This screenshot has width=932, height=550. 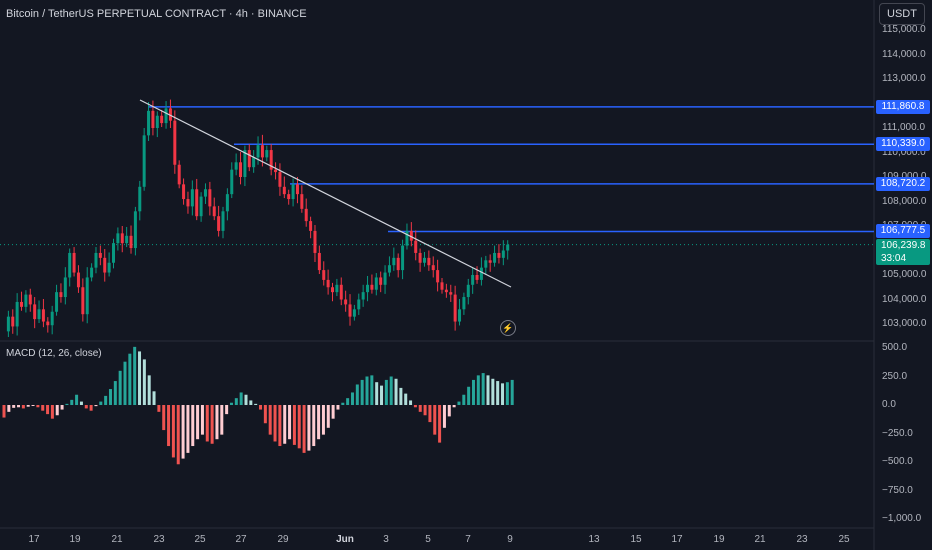 What do you see at coordinates (54, 353) in the screenshot?
I see `macd-indicator-label: MACD (12, 26, close)` at bounding box center [54, 353].